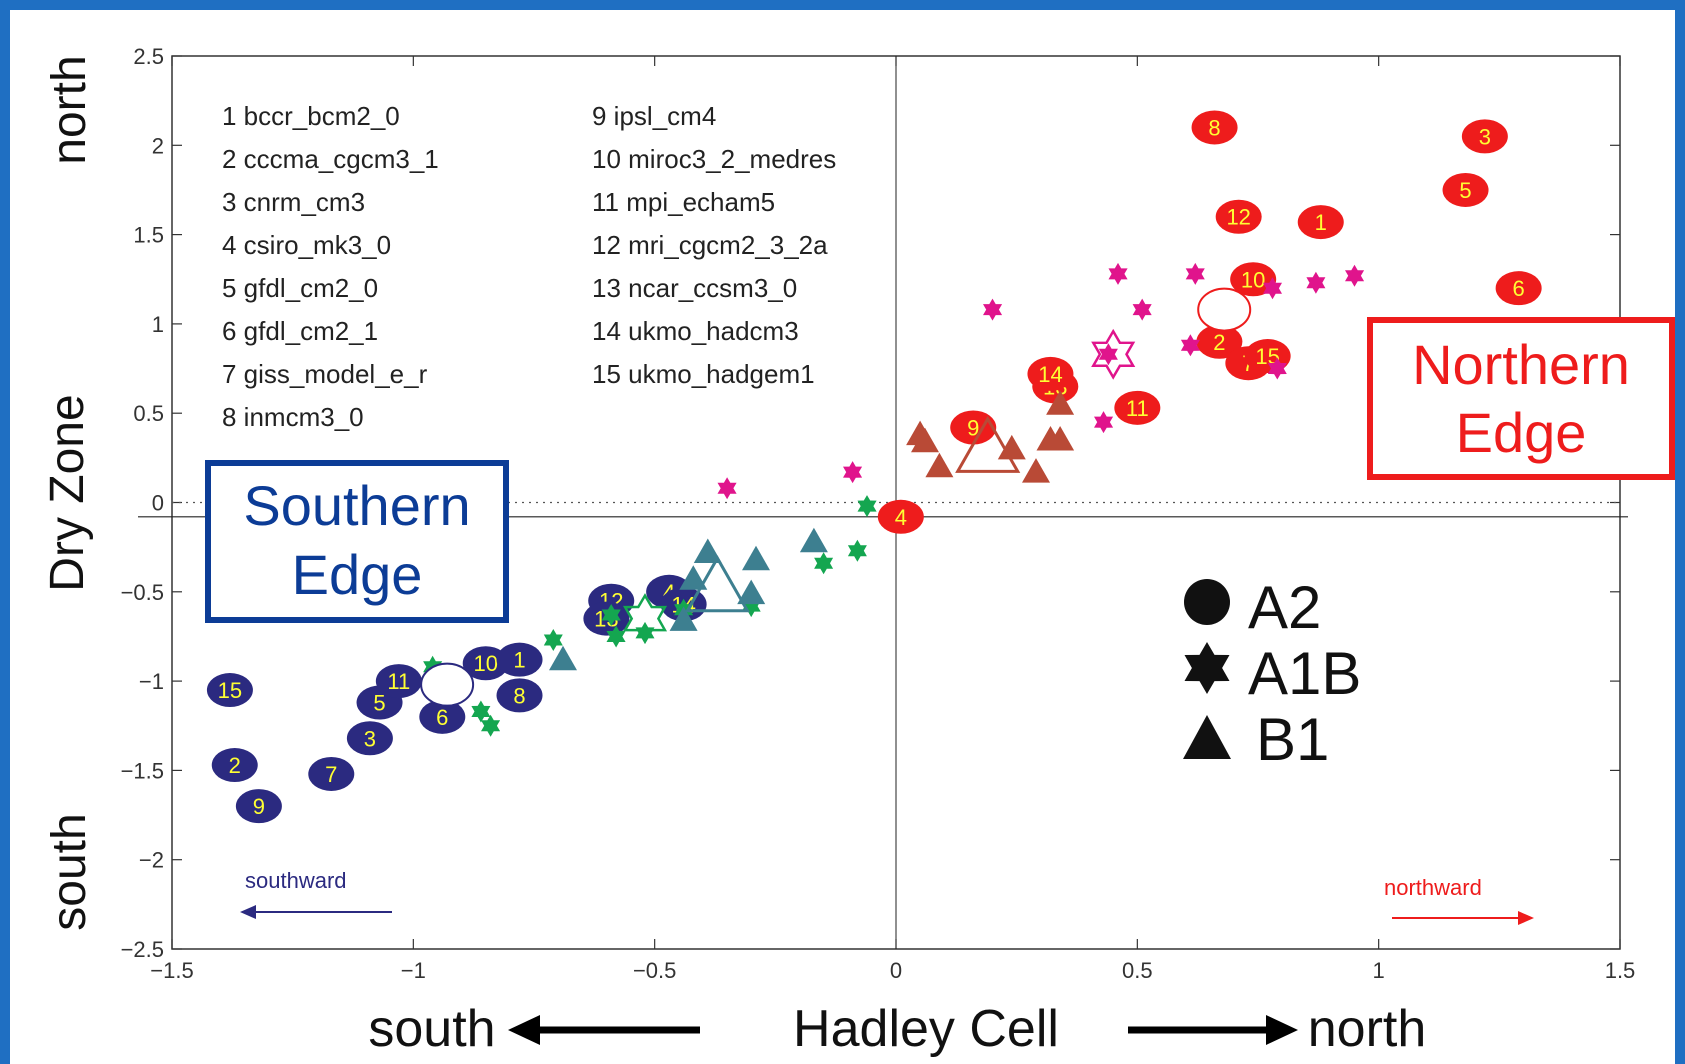 This screenshot has width=1685, height=1064. I want to click on x-axis-label: Hadley Cell, so click(926, 1029).